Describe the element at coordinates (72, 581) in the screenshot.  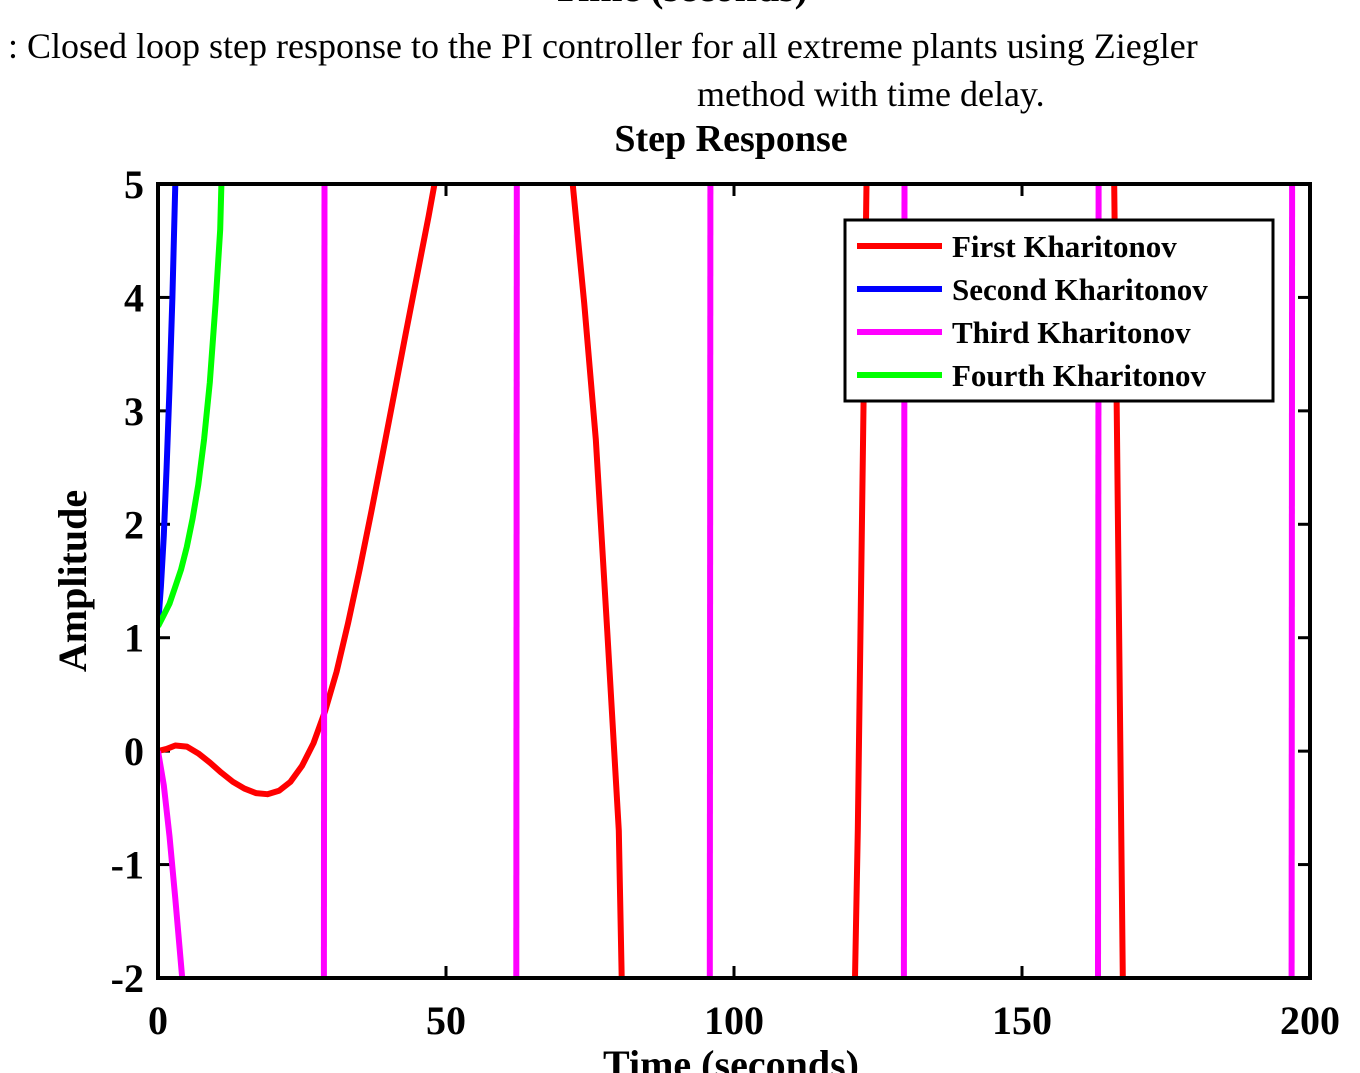
I see `y-axis-label: Amplitude` at that location.